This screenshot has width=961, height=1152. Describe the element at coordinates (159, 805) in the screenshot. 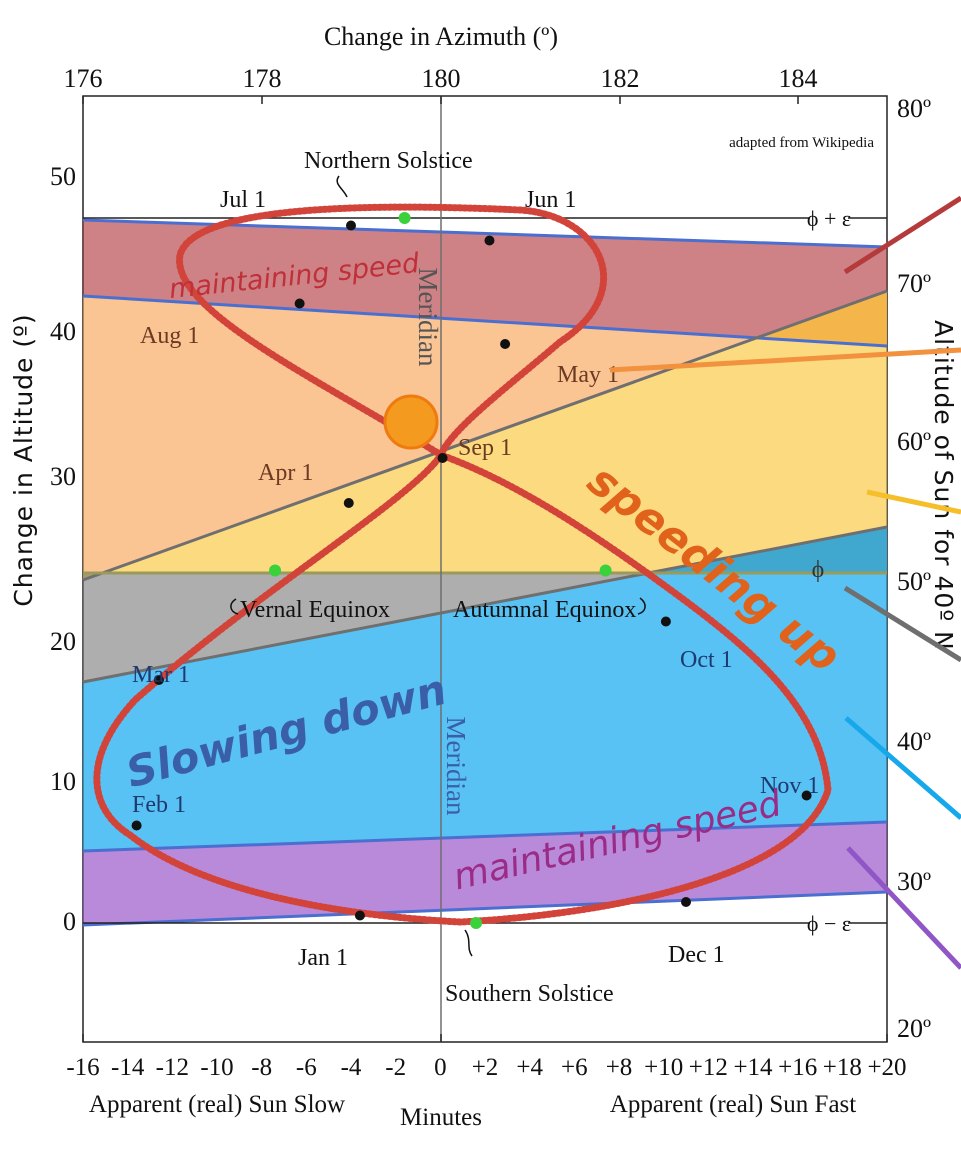

I see `month-label-feb: Feb 1` at that location.